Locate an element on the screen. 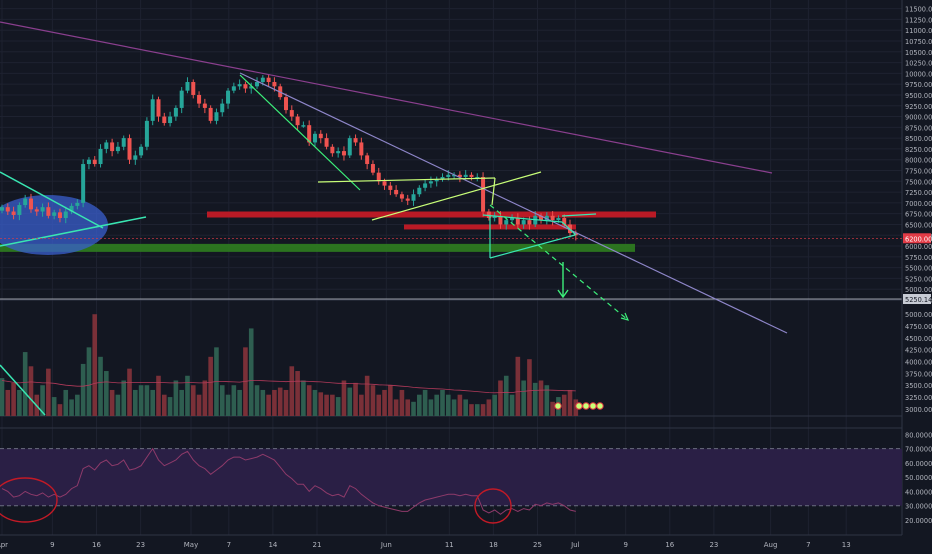 This screenshot has width=932, height=554. price-tick-label: 11250.00 is located at coordinates (918, 20).